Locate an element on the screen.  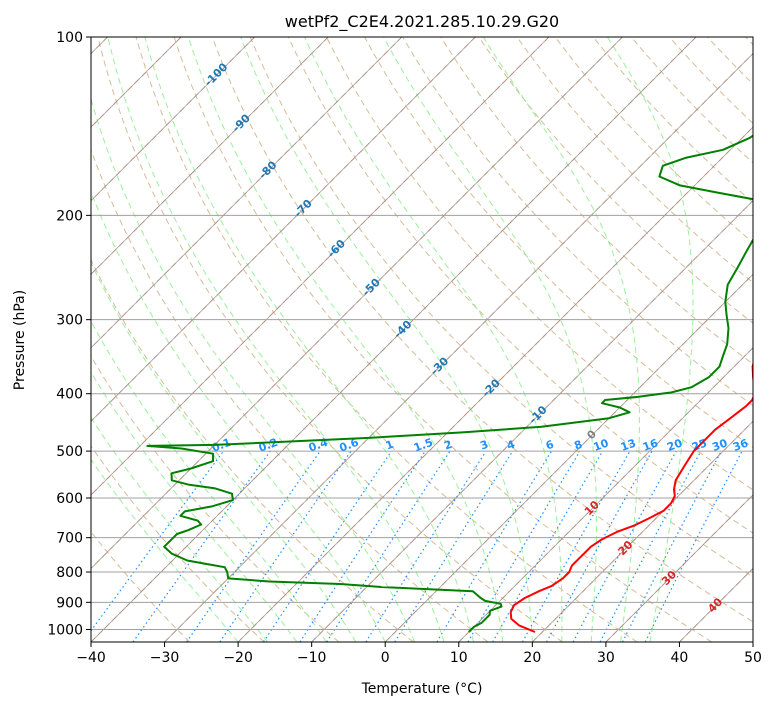
y-tick-label: 400 is located at coordinates (69, 395).